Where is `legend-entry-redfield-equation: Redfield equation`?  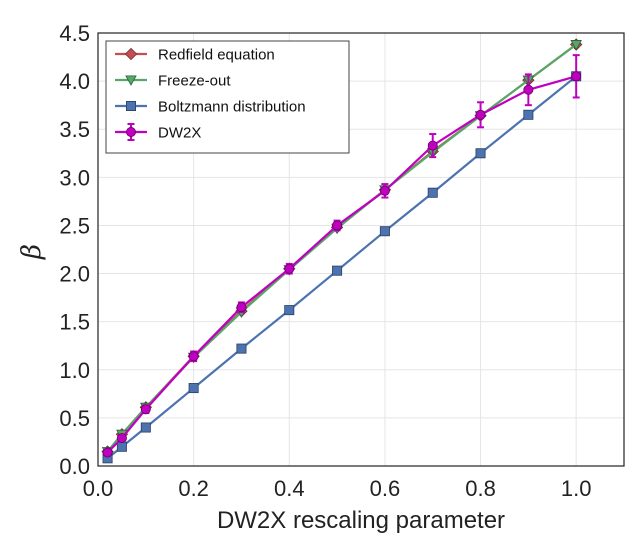
legend-entry-redfield-equation: Redfield equation is located at coordinates (195, 55).